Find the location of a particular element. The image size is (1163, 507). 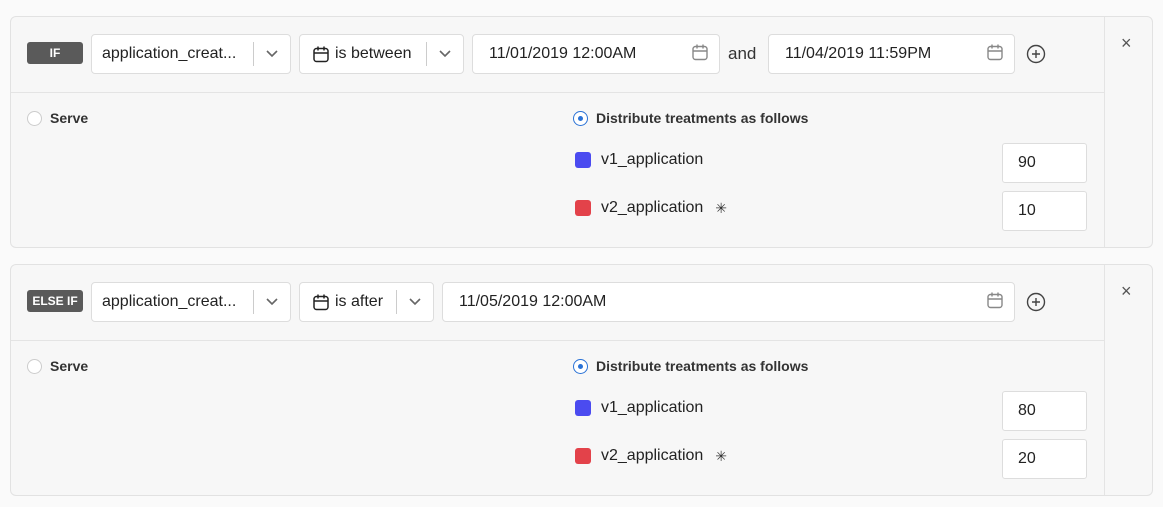

if-badge: IF is located at coordinates (55, 53).